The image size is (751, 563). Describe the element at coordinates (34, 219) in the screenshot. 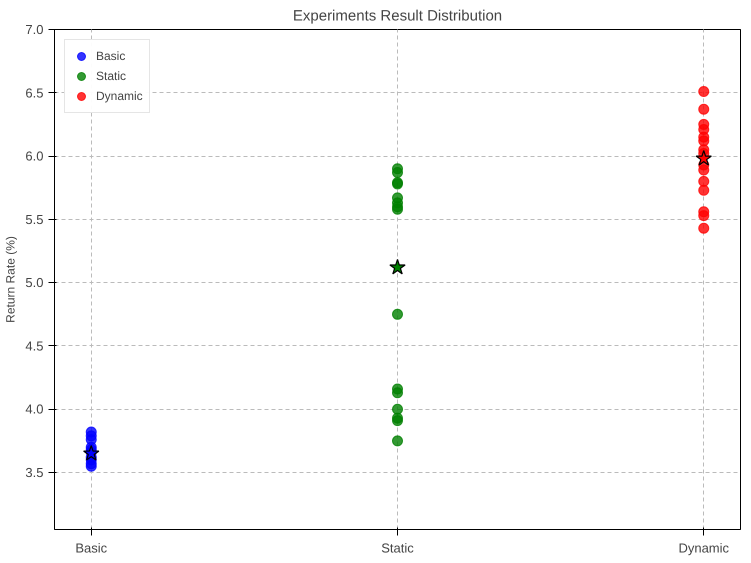

I see `y-tick-label: 5.5` at that location.